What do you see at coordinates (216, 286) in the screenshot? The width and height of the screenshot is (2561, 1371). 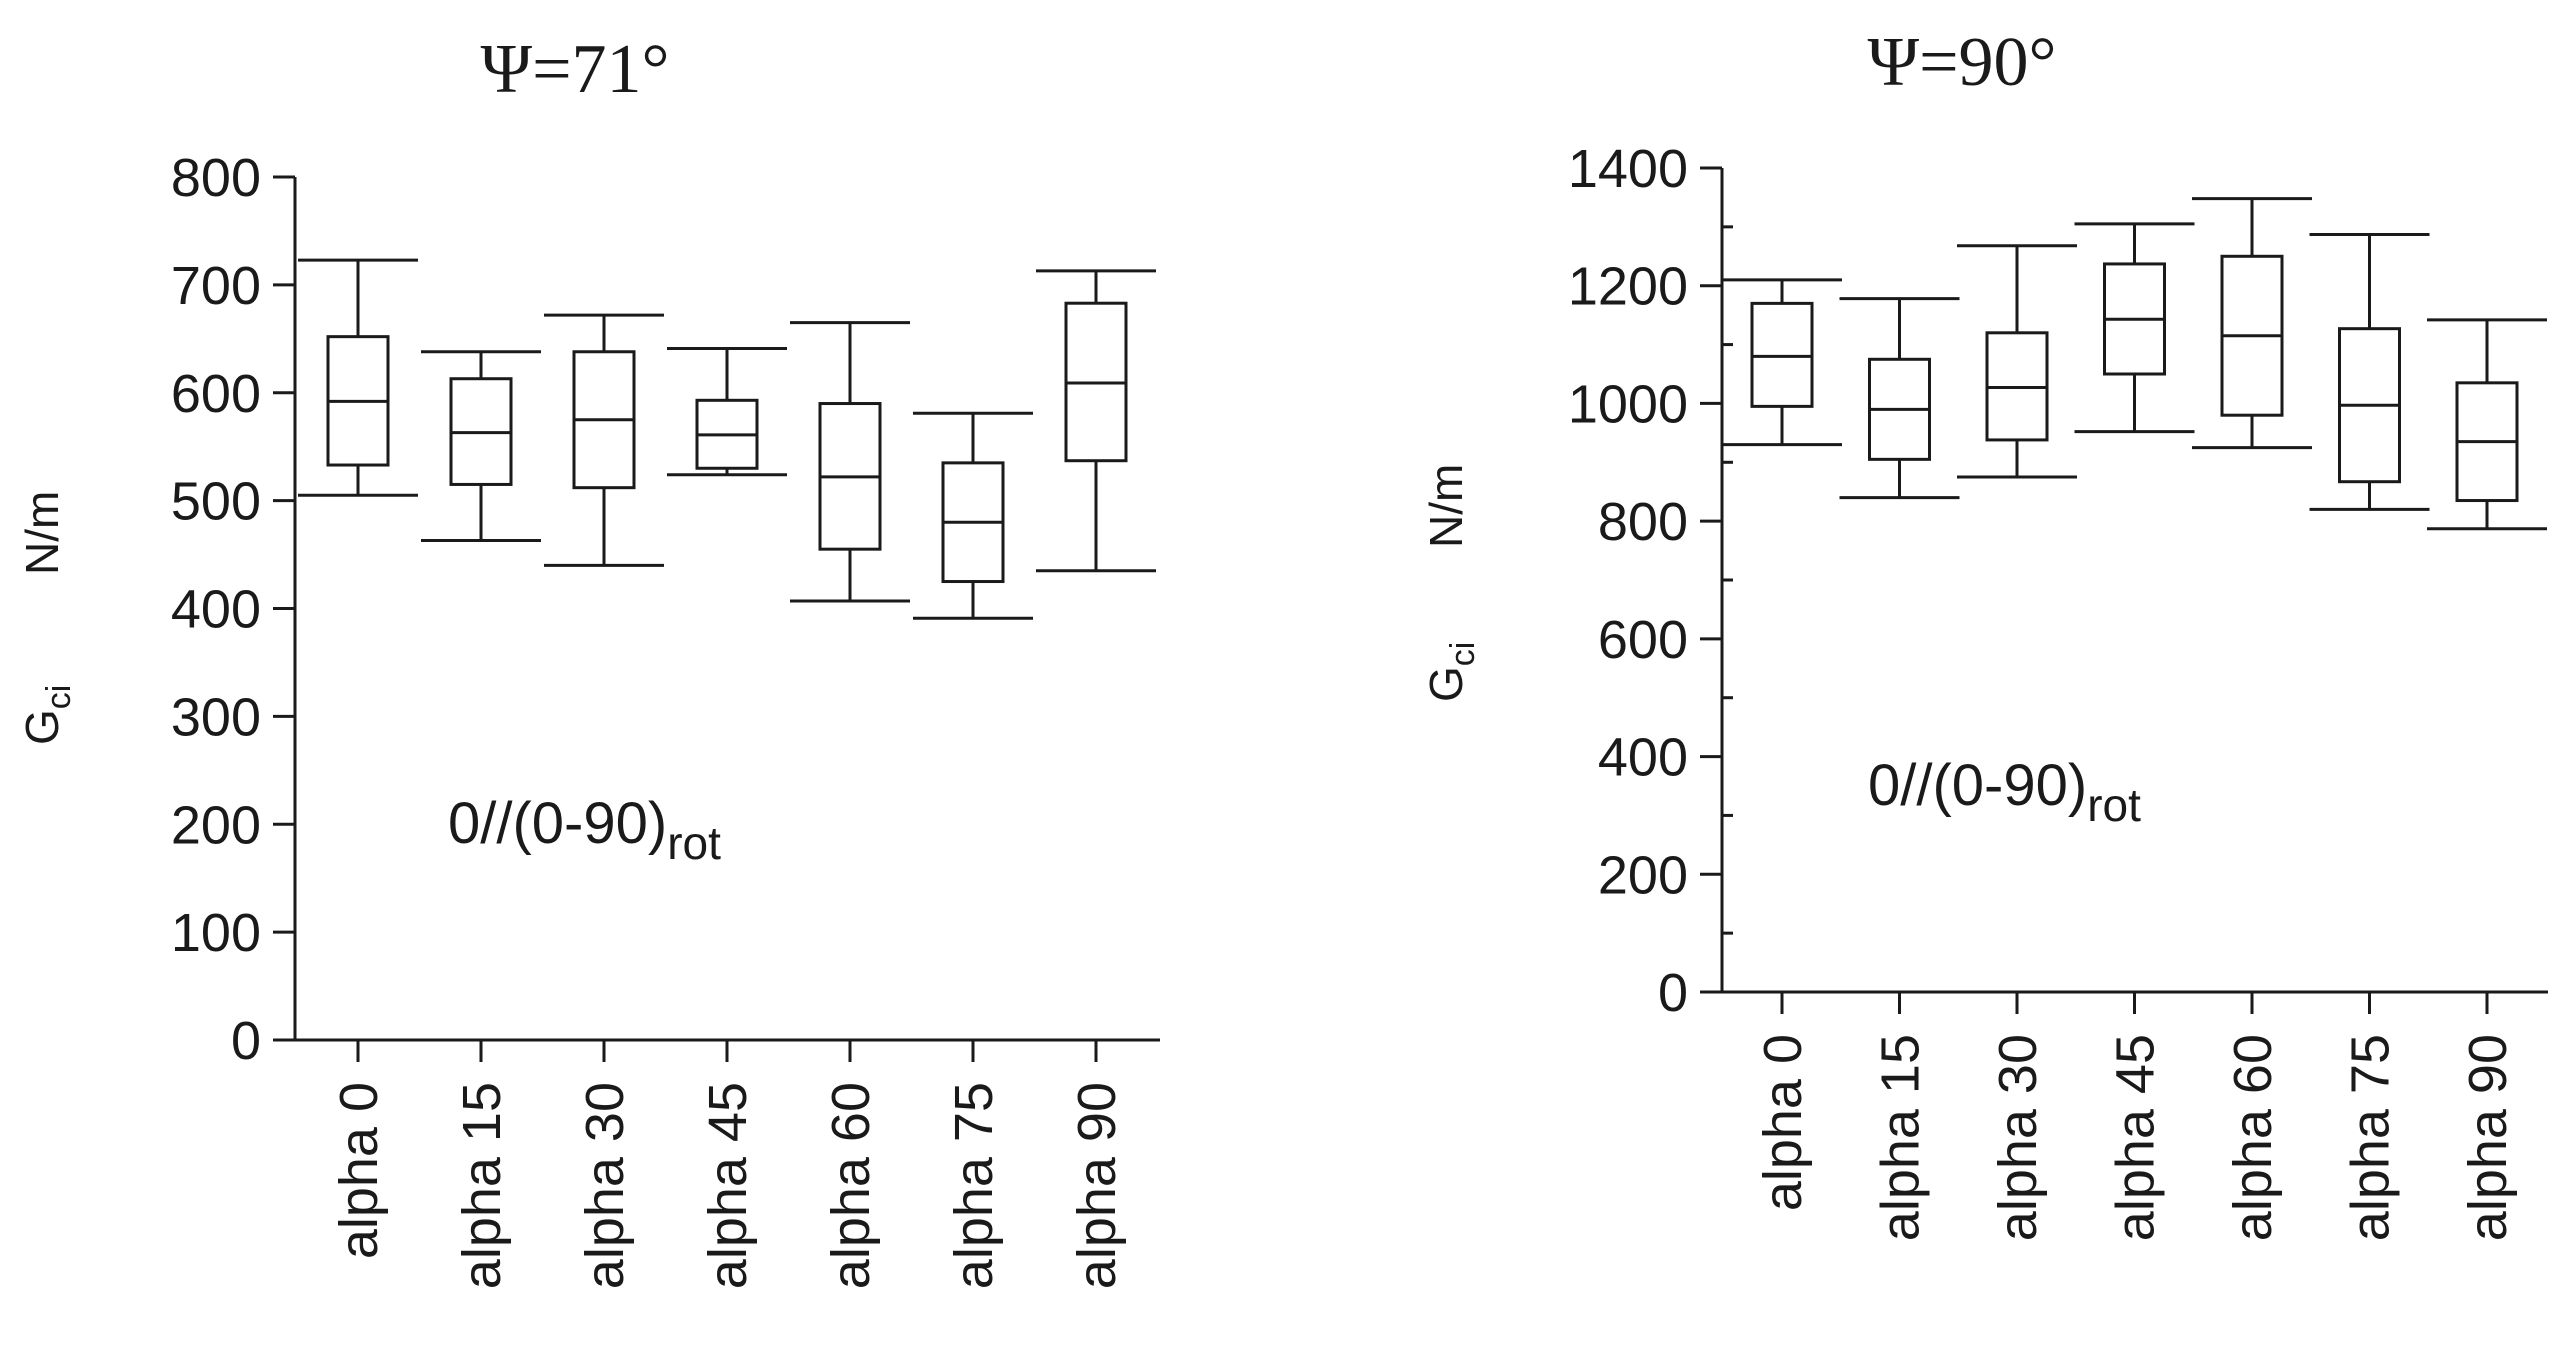 I see `y-tick-label: 700` at bounding box center [216, 286].